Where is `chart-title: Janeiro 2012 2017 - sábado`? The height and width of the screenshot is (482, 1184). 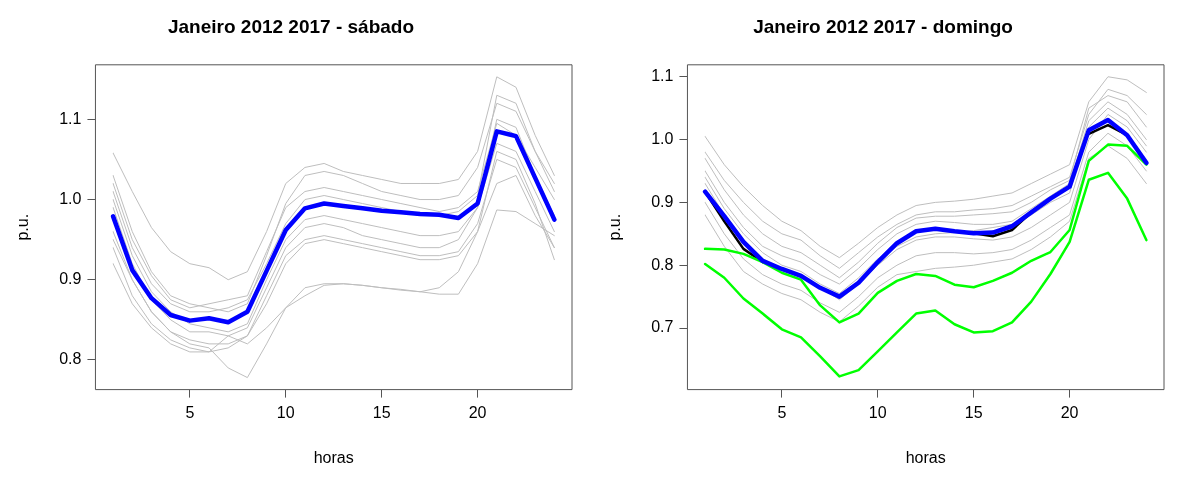
chart-title: Janeiro 2012 2017 - sábado is located at coordinates (291, 26).